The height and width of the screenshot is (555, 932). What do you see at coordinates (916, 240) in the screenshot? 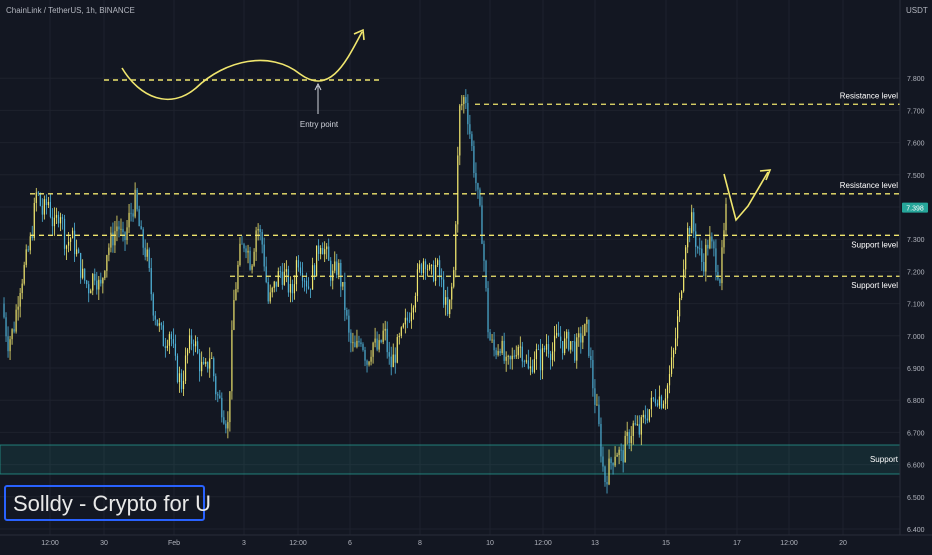
I see `price-tick-label: 7.300` at bounding box center [916, 240].